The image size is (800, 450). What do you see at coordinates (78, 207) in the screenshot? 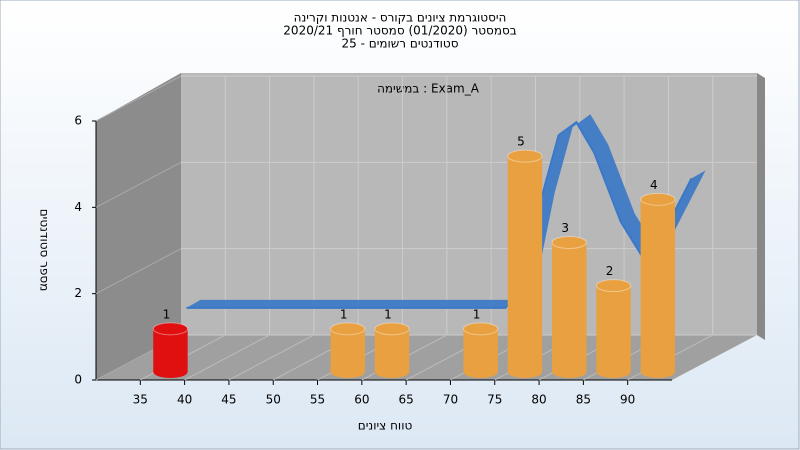
I see `y-tick-label: 4` at bounding box center [78, 207].